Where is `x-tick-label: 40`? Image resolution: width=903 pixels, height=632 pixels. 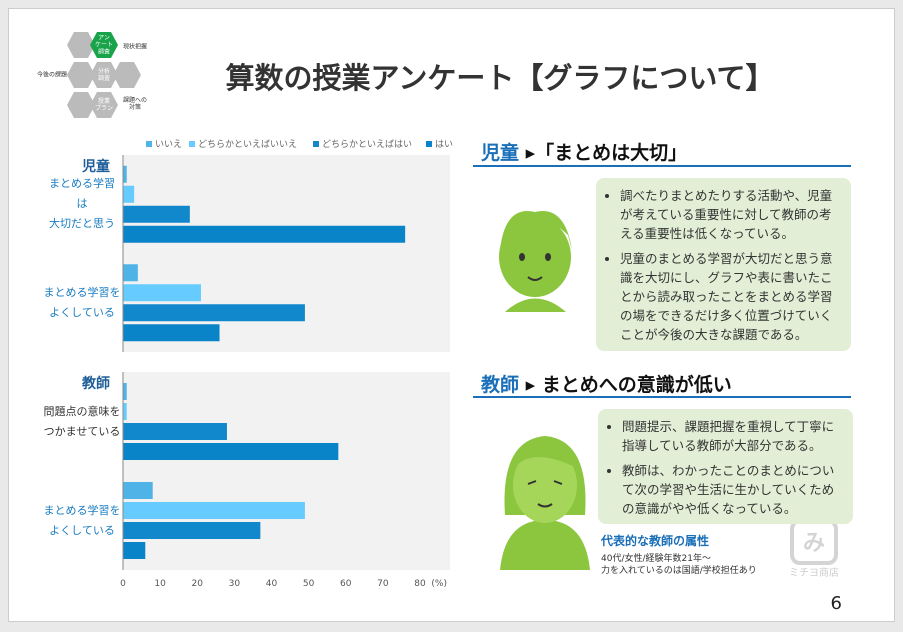 x-tick-label: 40 is located at coordinates (272, 584).